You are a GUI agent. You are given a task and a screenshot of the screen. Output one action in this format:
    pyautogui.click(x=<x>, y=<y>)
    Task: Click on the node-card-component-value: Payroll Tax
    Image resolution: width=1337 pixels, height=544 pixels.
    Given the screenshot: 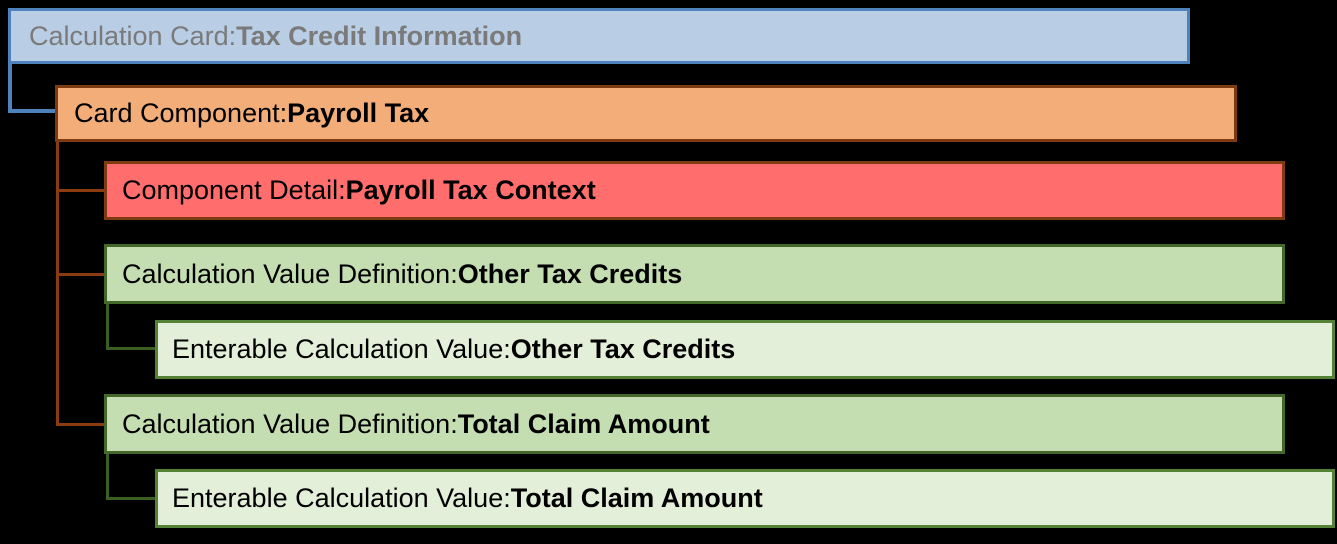 What is the action you would take?
    pyautogui.click(x=358, y=113)
    